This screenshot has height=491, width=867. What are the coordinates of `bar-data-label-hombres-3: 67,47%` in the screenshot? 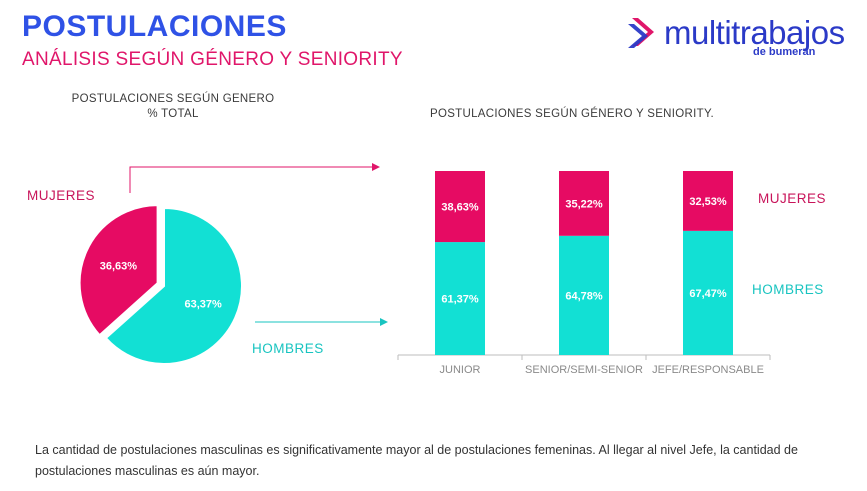 It's located at (708, 294).